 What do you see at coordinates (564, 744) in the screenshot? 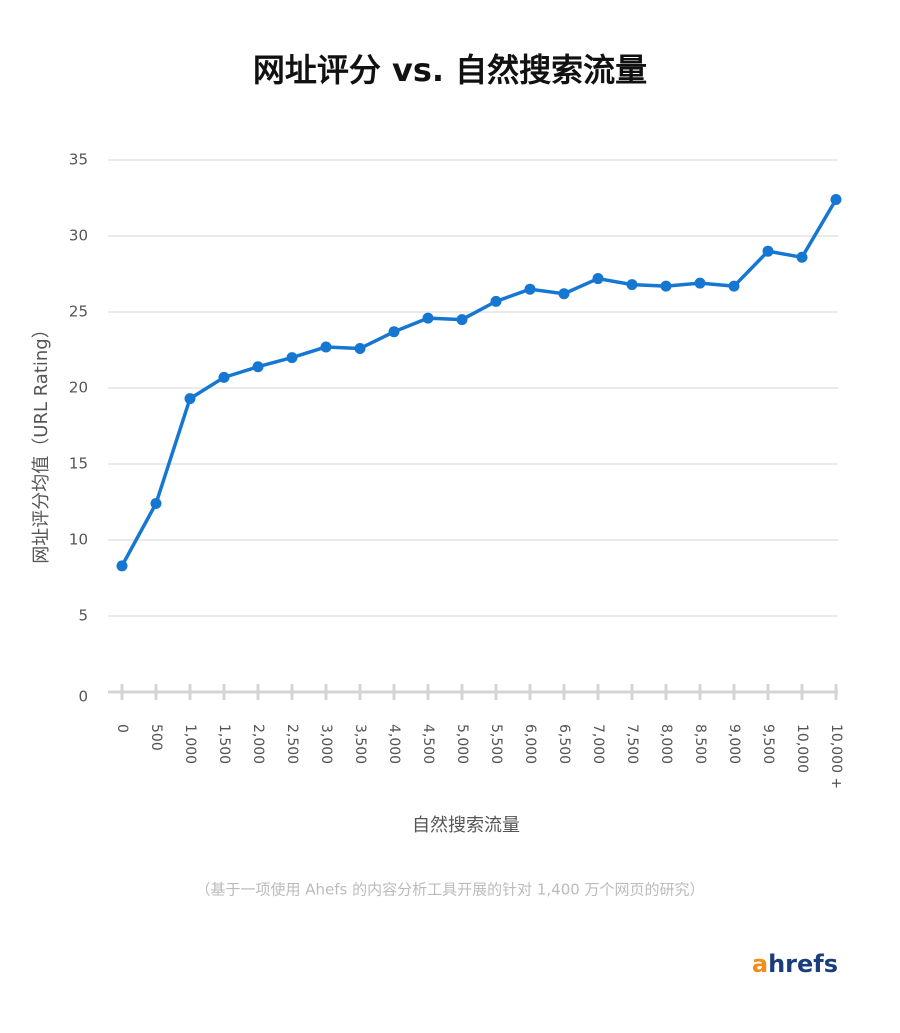
I see `x-tick-label: 6,500` at bounding box center [564, 744].